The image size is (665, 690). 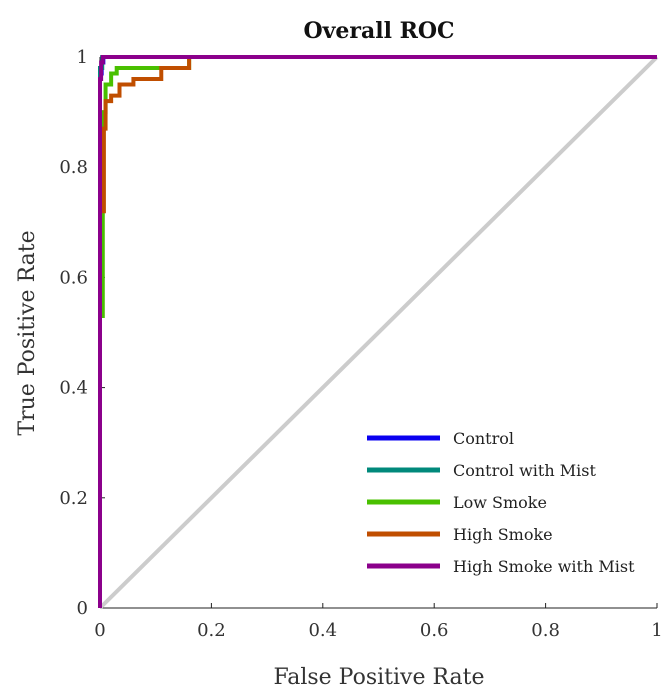 What do you see at coordinates (524, 470) in the screenshot?
I see `legend-label: Control with Mist` at bounding box center [524, 470].